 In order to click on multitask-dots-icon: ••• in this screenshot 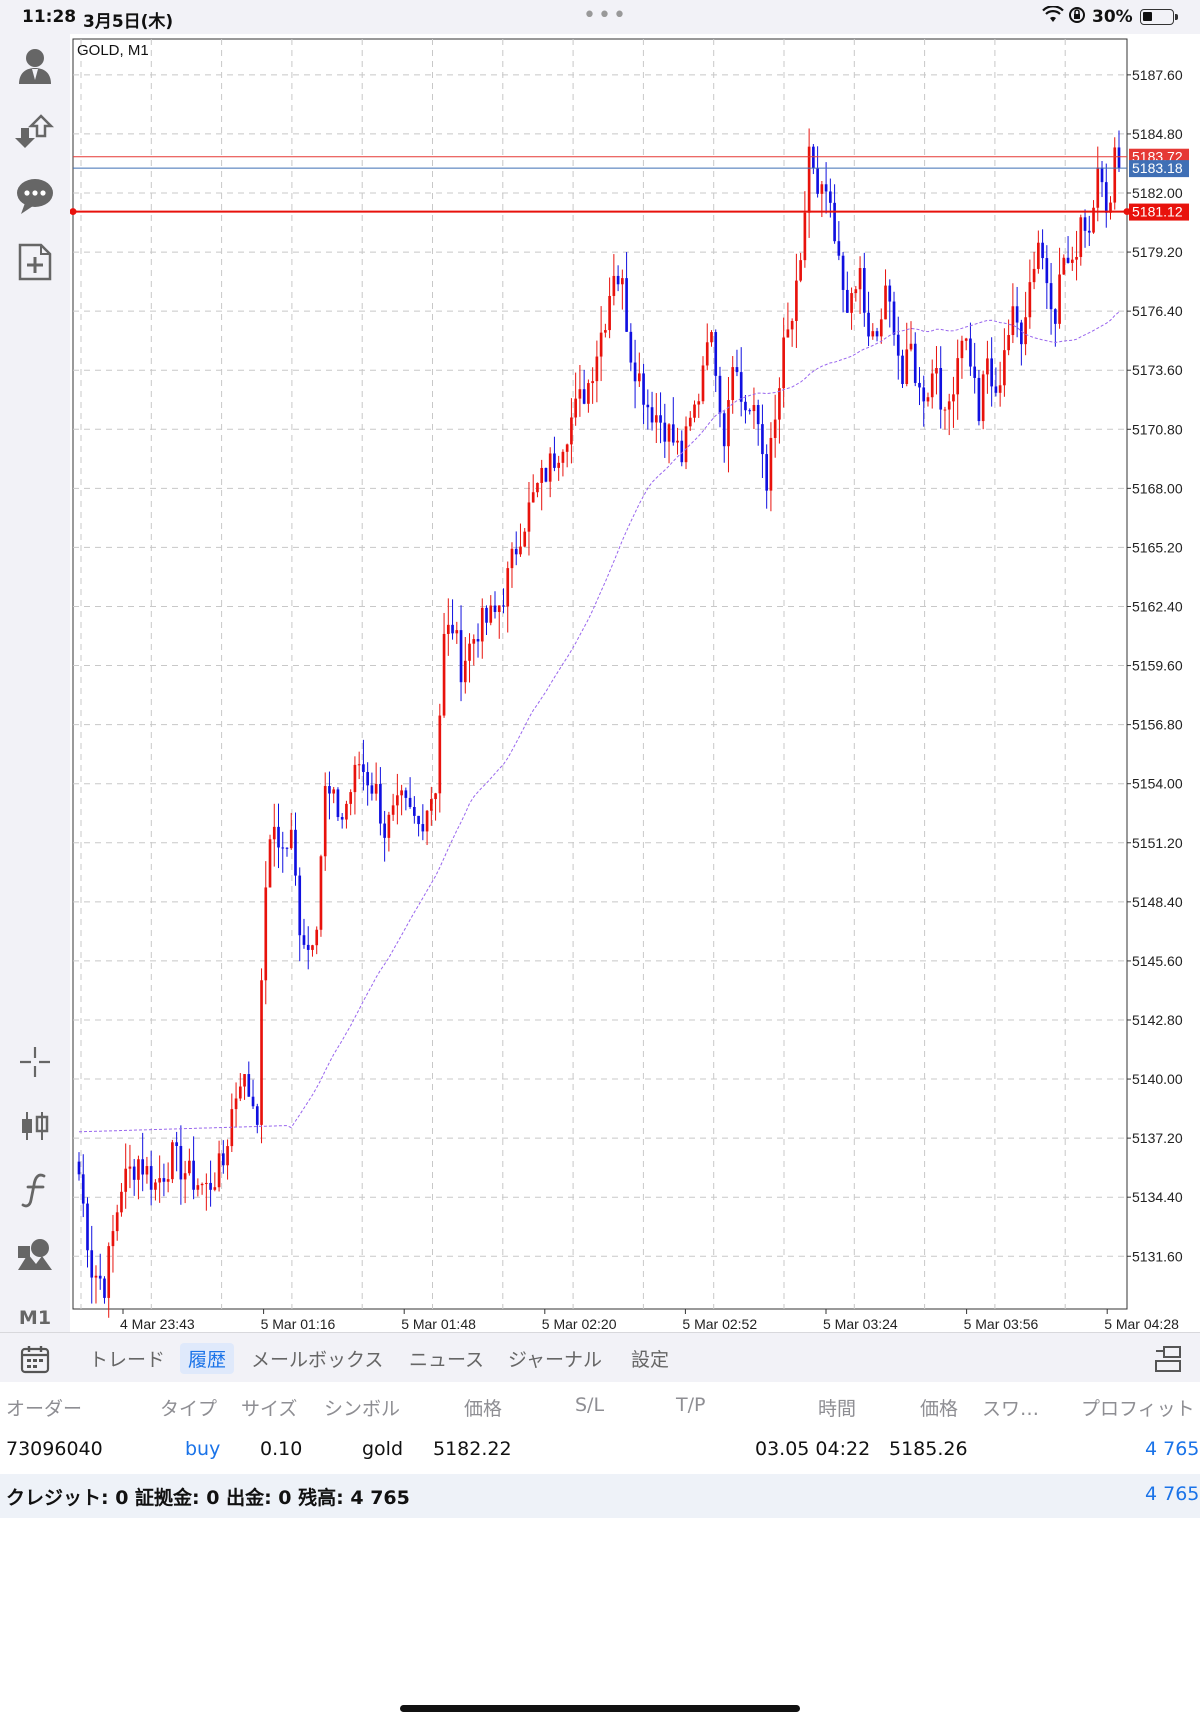, I will do `click(605, 15)`.